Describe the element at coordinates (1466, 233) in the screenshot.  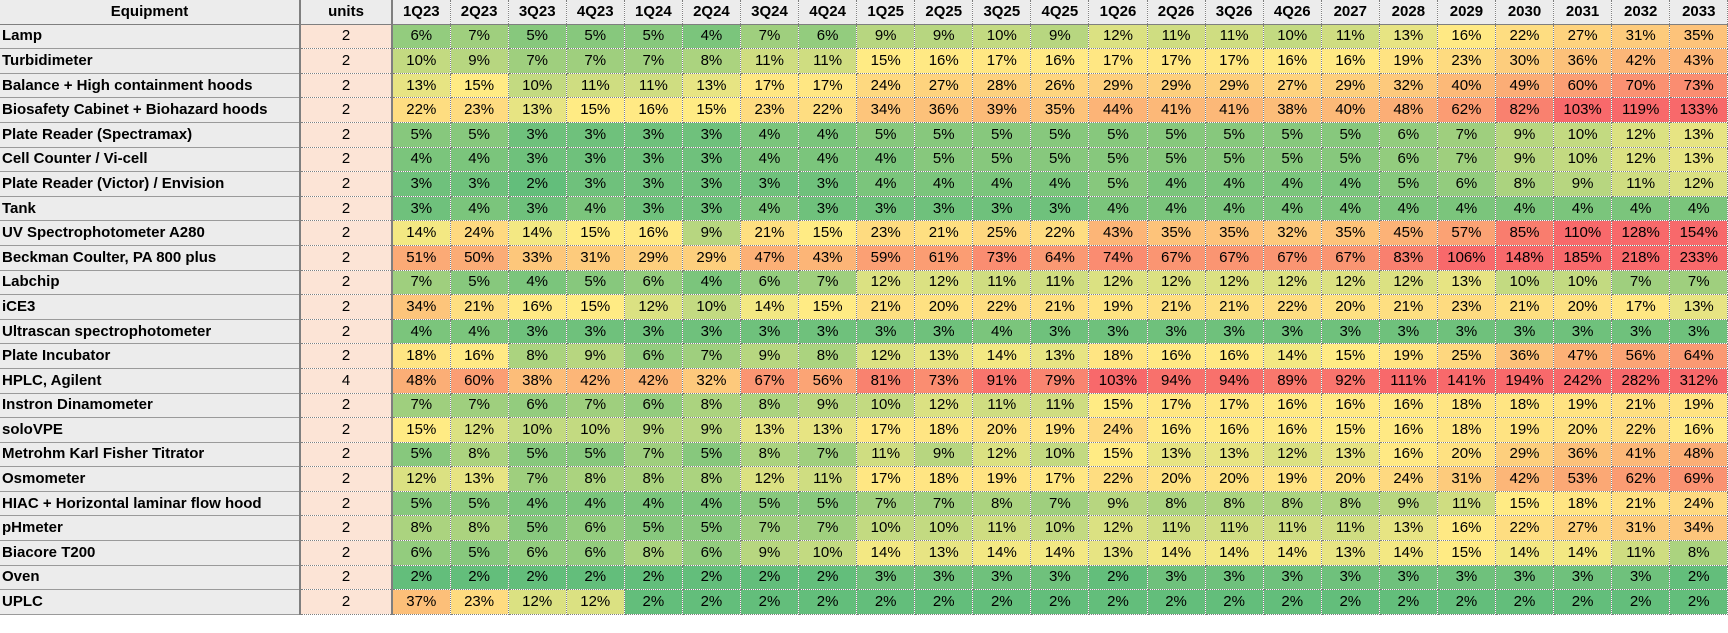
I see `utilization-cell: 57%` at that location.